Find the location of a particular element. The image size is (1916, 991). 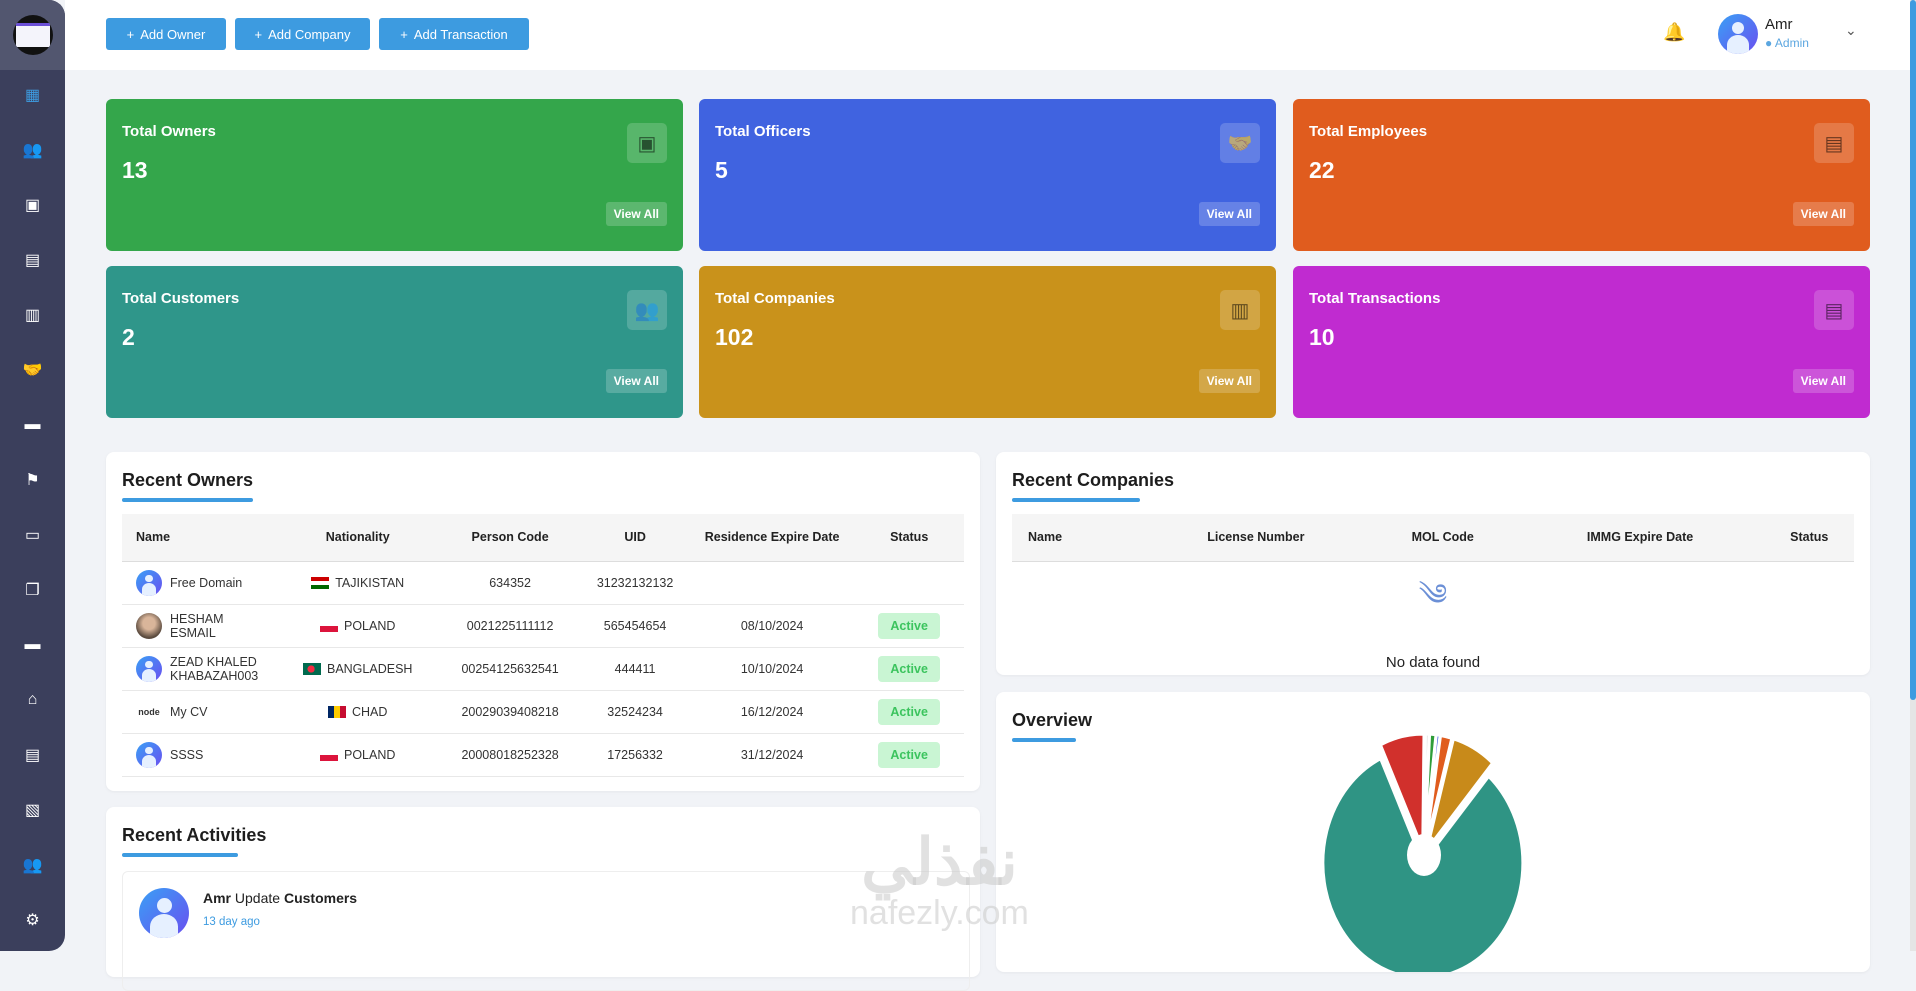

residence-expire-date: 08/10/2024 is located at coordinates (772, 626).